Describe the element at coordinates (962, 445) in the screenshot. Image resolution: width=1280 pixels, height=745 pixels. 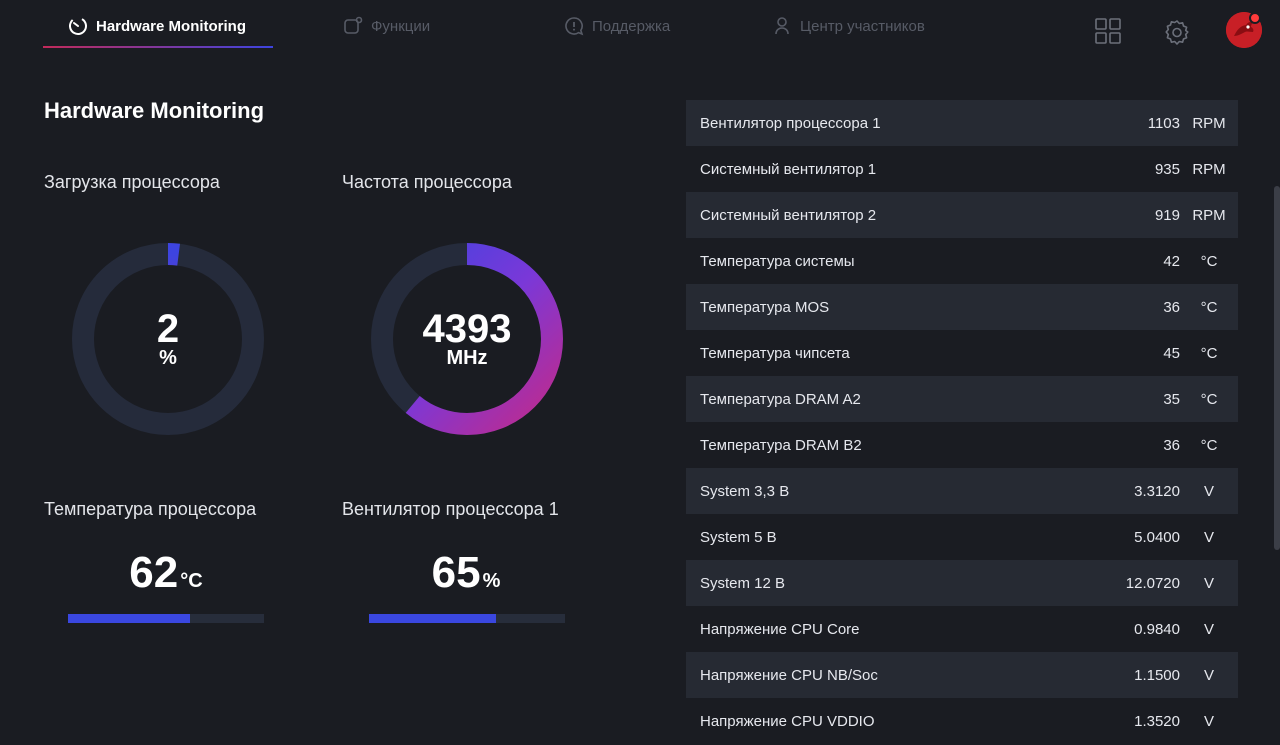
I see `sensor-row: Температура DRAM B2 36 °C` at that location.